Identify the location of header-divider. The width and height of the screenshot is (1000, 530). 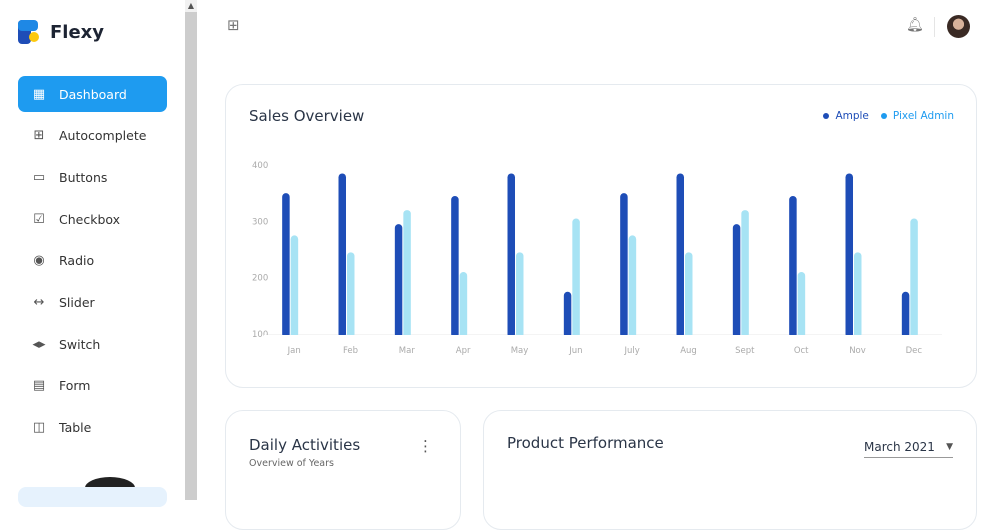
(934, 27).